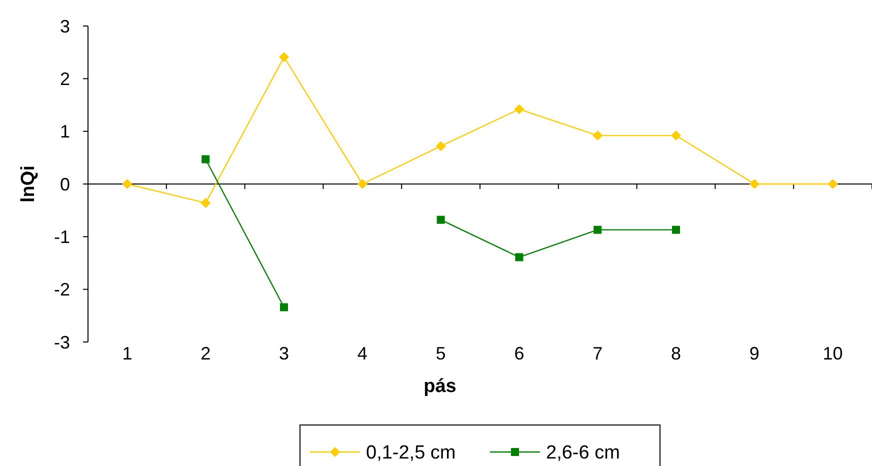  What do you see at coordinates (62, 236) in the screenshot?
I see `y-tick-label: -1` at bounding box center [62, 236].